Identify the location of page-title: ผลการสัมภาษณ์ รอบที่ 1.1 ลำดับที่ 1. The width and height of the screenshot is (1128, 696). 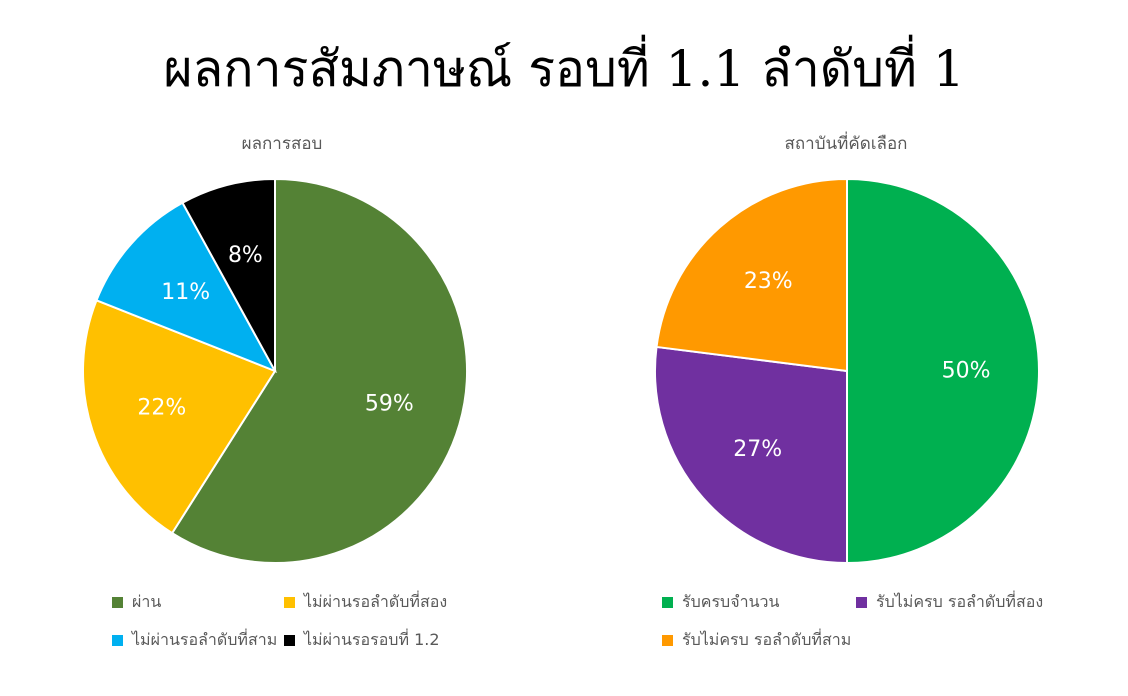
(564, 69).